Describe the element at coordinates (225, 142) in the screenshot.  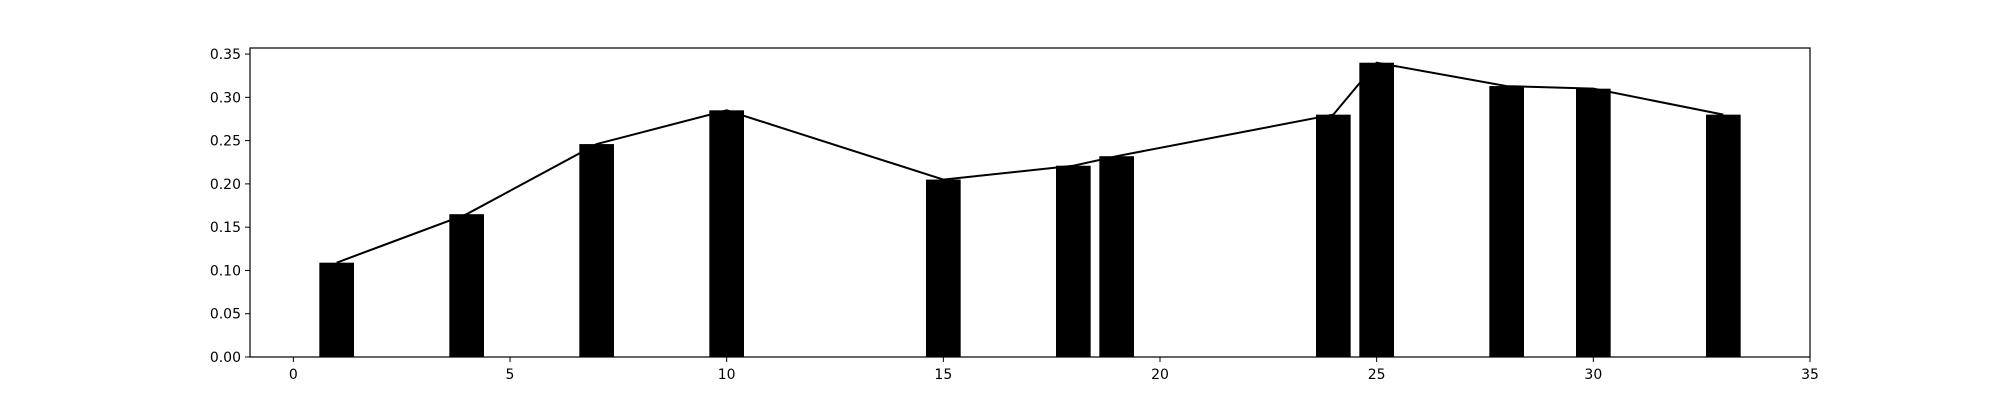
I see `y-tick-label-5: 0.25` at that location.